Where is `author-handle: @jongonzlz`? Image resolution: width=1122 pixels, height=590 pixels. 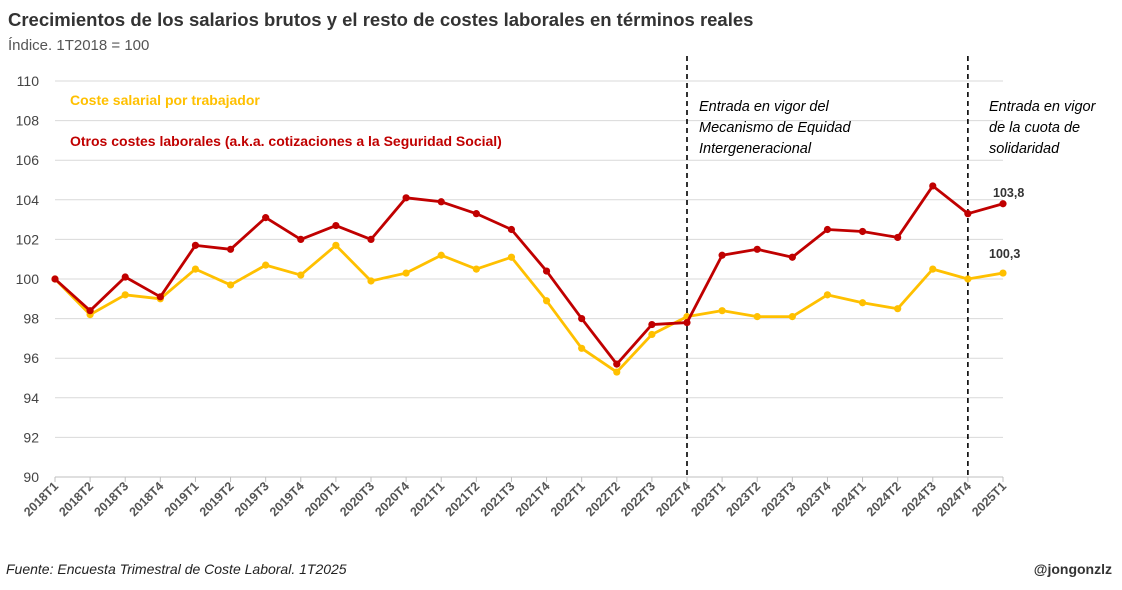 author-handle: @jongonzlz is located at coordinates (1072, 569).